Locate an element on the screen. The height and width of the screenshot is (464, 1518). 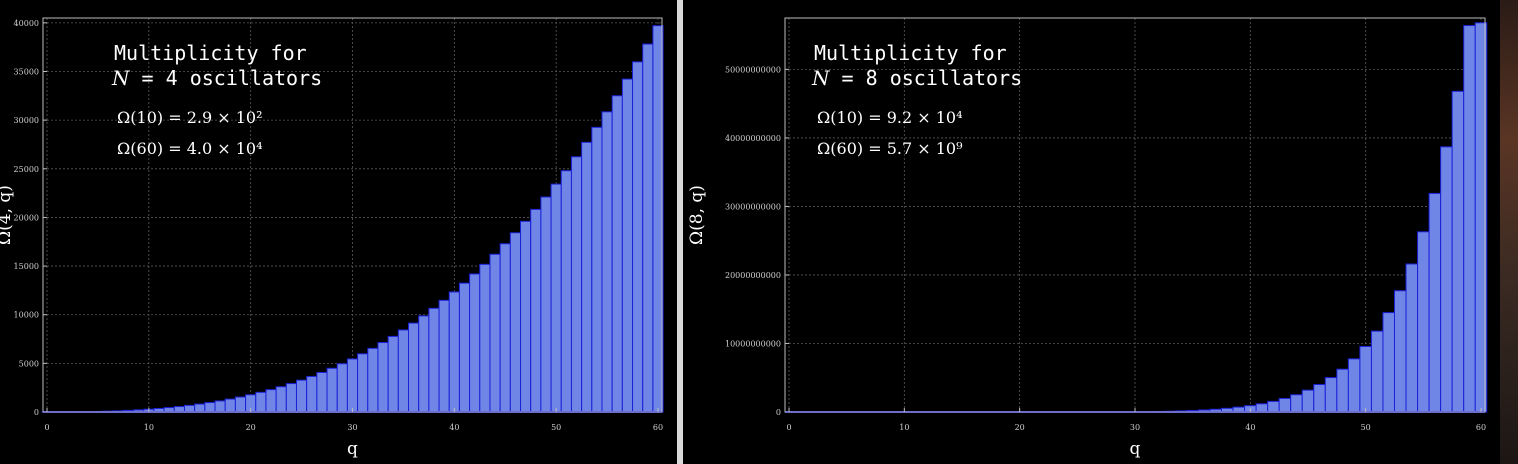
annotation-n-rest: = 4 oscillators is located at coordinates (226, 78).